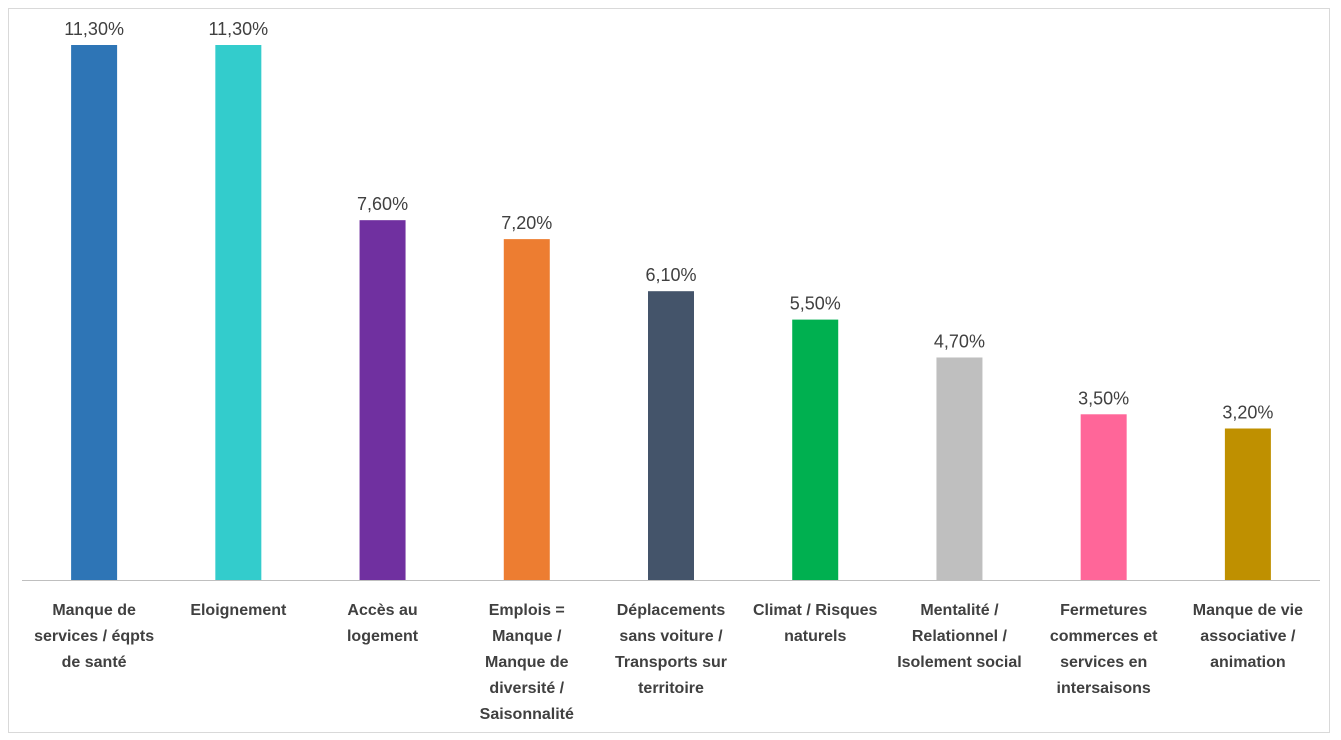 This screenshot has width=1341, height=740. Describe the element at coordinates (1247, 412) in the screenshot. I see `data-label-9: 3,20%` at that location.